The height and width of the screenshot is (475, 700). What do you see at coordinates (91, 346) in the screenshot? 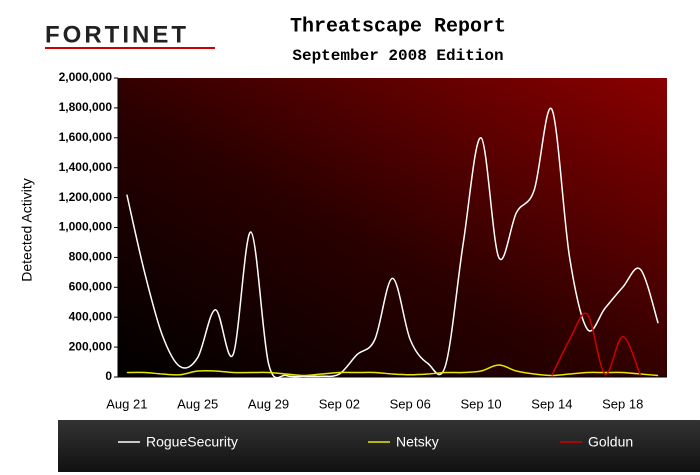
I see `y-tick-label: 200,000` at bounding box center [91, 346].